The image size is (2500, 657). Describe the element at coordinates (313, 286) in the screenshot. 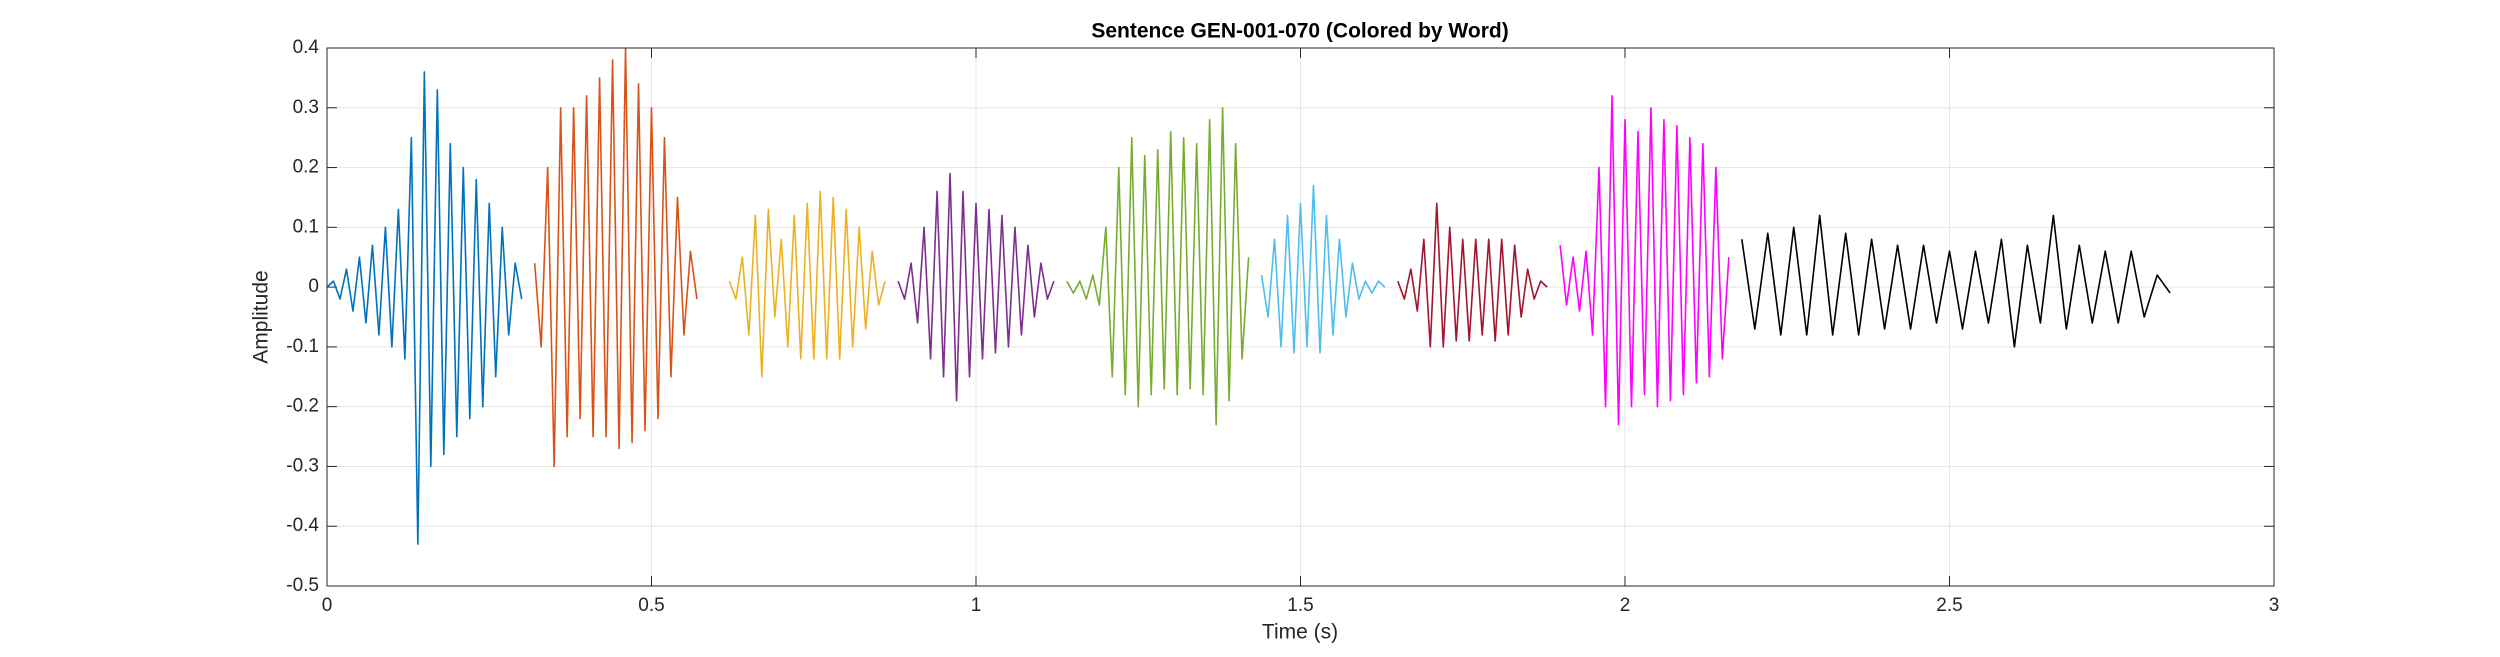

I see `y-tick-label: 0` at that location.